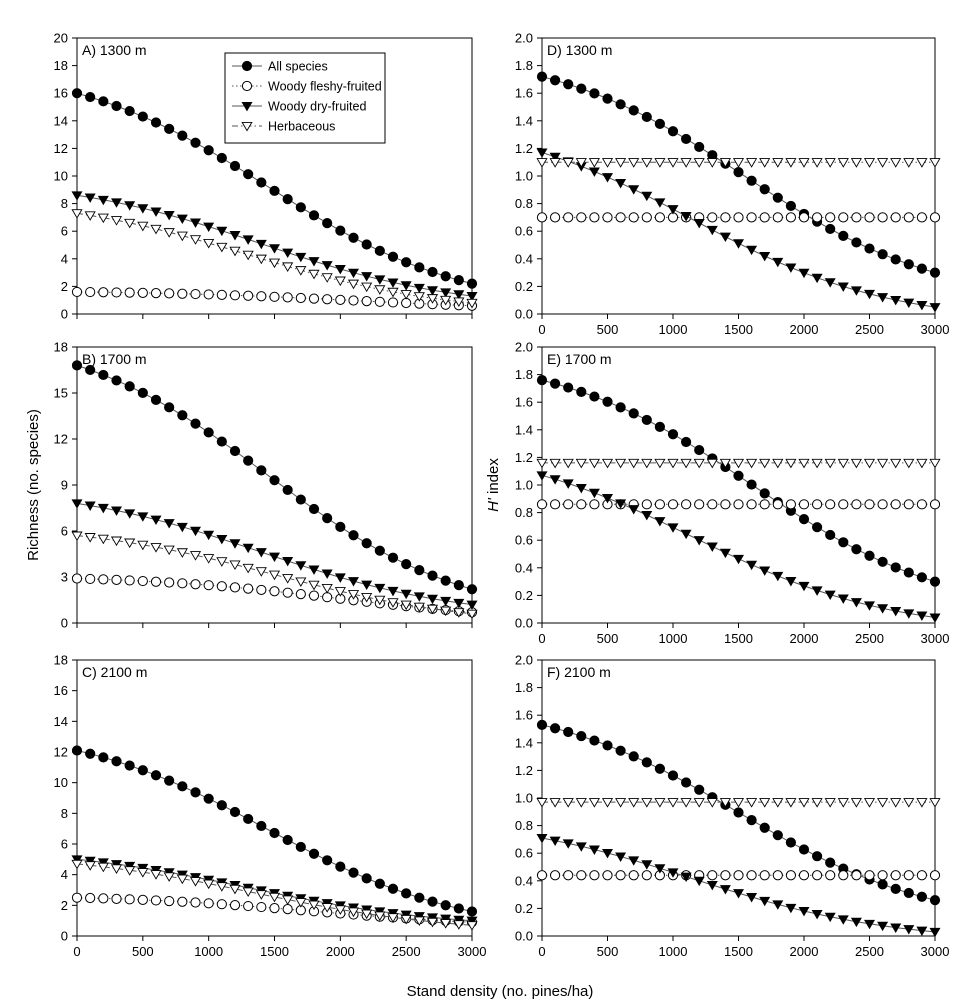 This screenshot has width=974, height=1002. Describe the element at coordinates (61, 690) in the screenshot. I see `y-tick-label: 16` at that location.